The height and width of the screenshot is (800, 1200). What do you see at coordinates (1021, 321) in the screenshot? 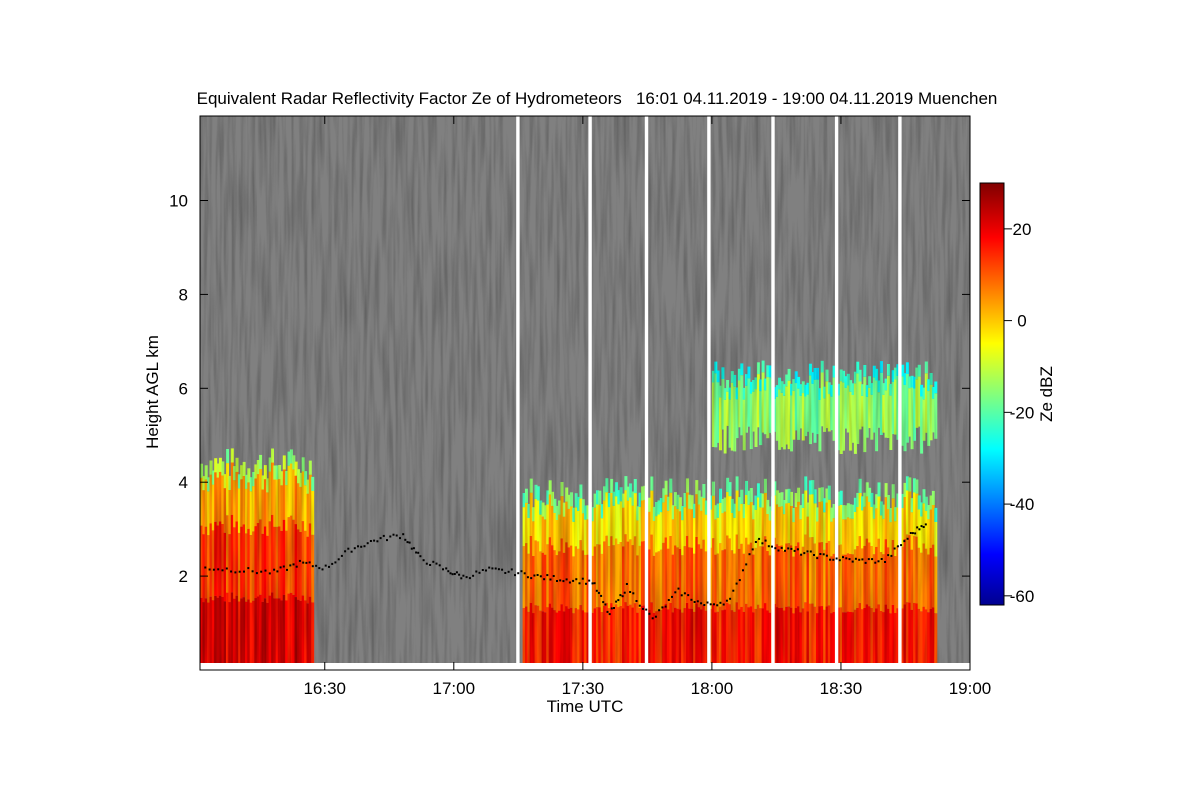
I see `colorbar-tick-label: 0` at bounding box center [1021, 321].